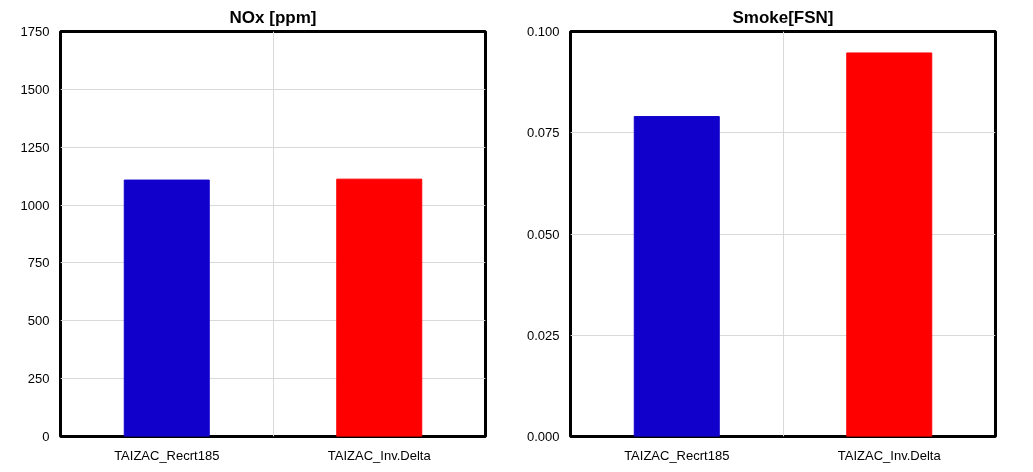 This screenshot has width=1033, height=472. I want to click on y-tick-label: 250, so click(38, 379).